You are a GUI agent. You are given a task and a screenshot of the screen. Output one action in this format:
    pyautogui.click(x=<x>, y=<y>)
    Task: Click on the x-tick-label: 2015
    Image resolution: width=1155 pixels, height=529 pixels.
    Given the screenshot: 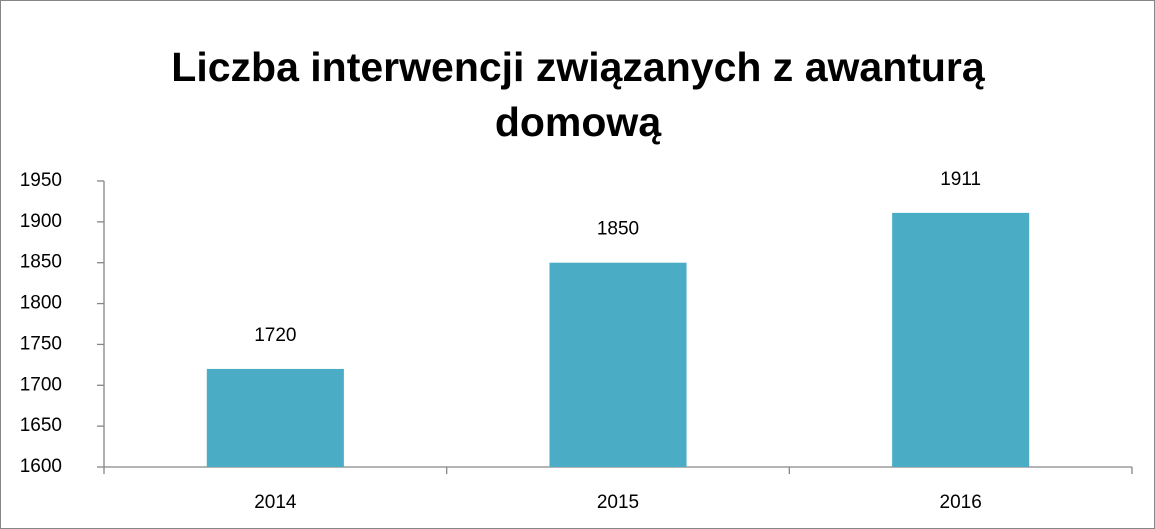 What is the action you would take?
    pyautogui.click(x=618, y=502)
    